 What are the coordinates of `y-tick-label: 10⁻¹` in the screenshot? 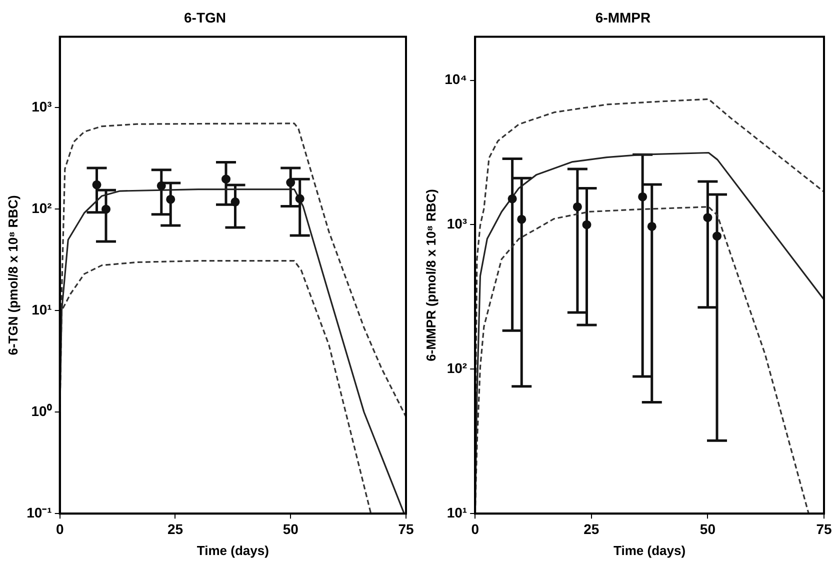 It's located at (39, 512).